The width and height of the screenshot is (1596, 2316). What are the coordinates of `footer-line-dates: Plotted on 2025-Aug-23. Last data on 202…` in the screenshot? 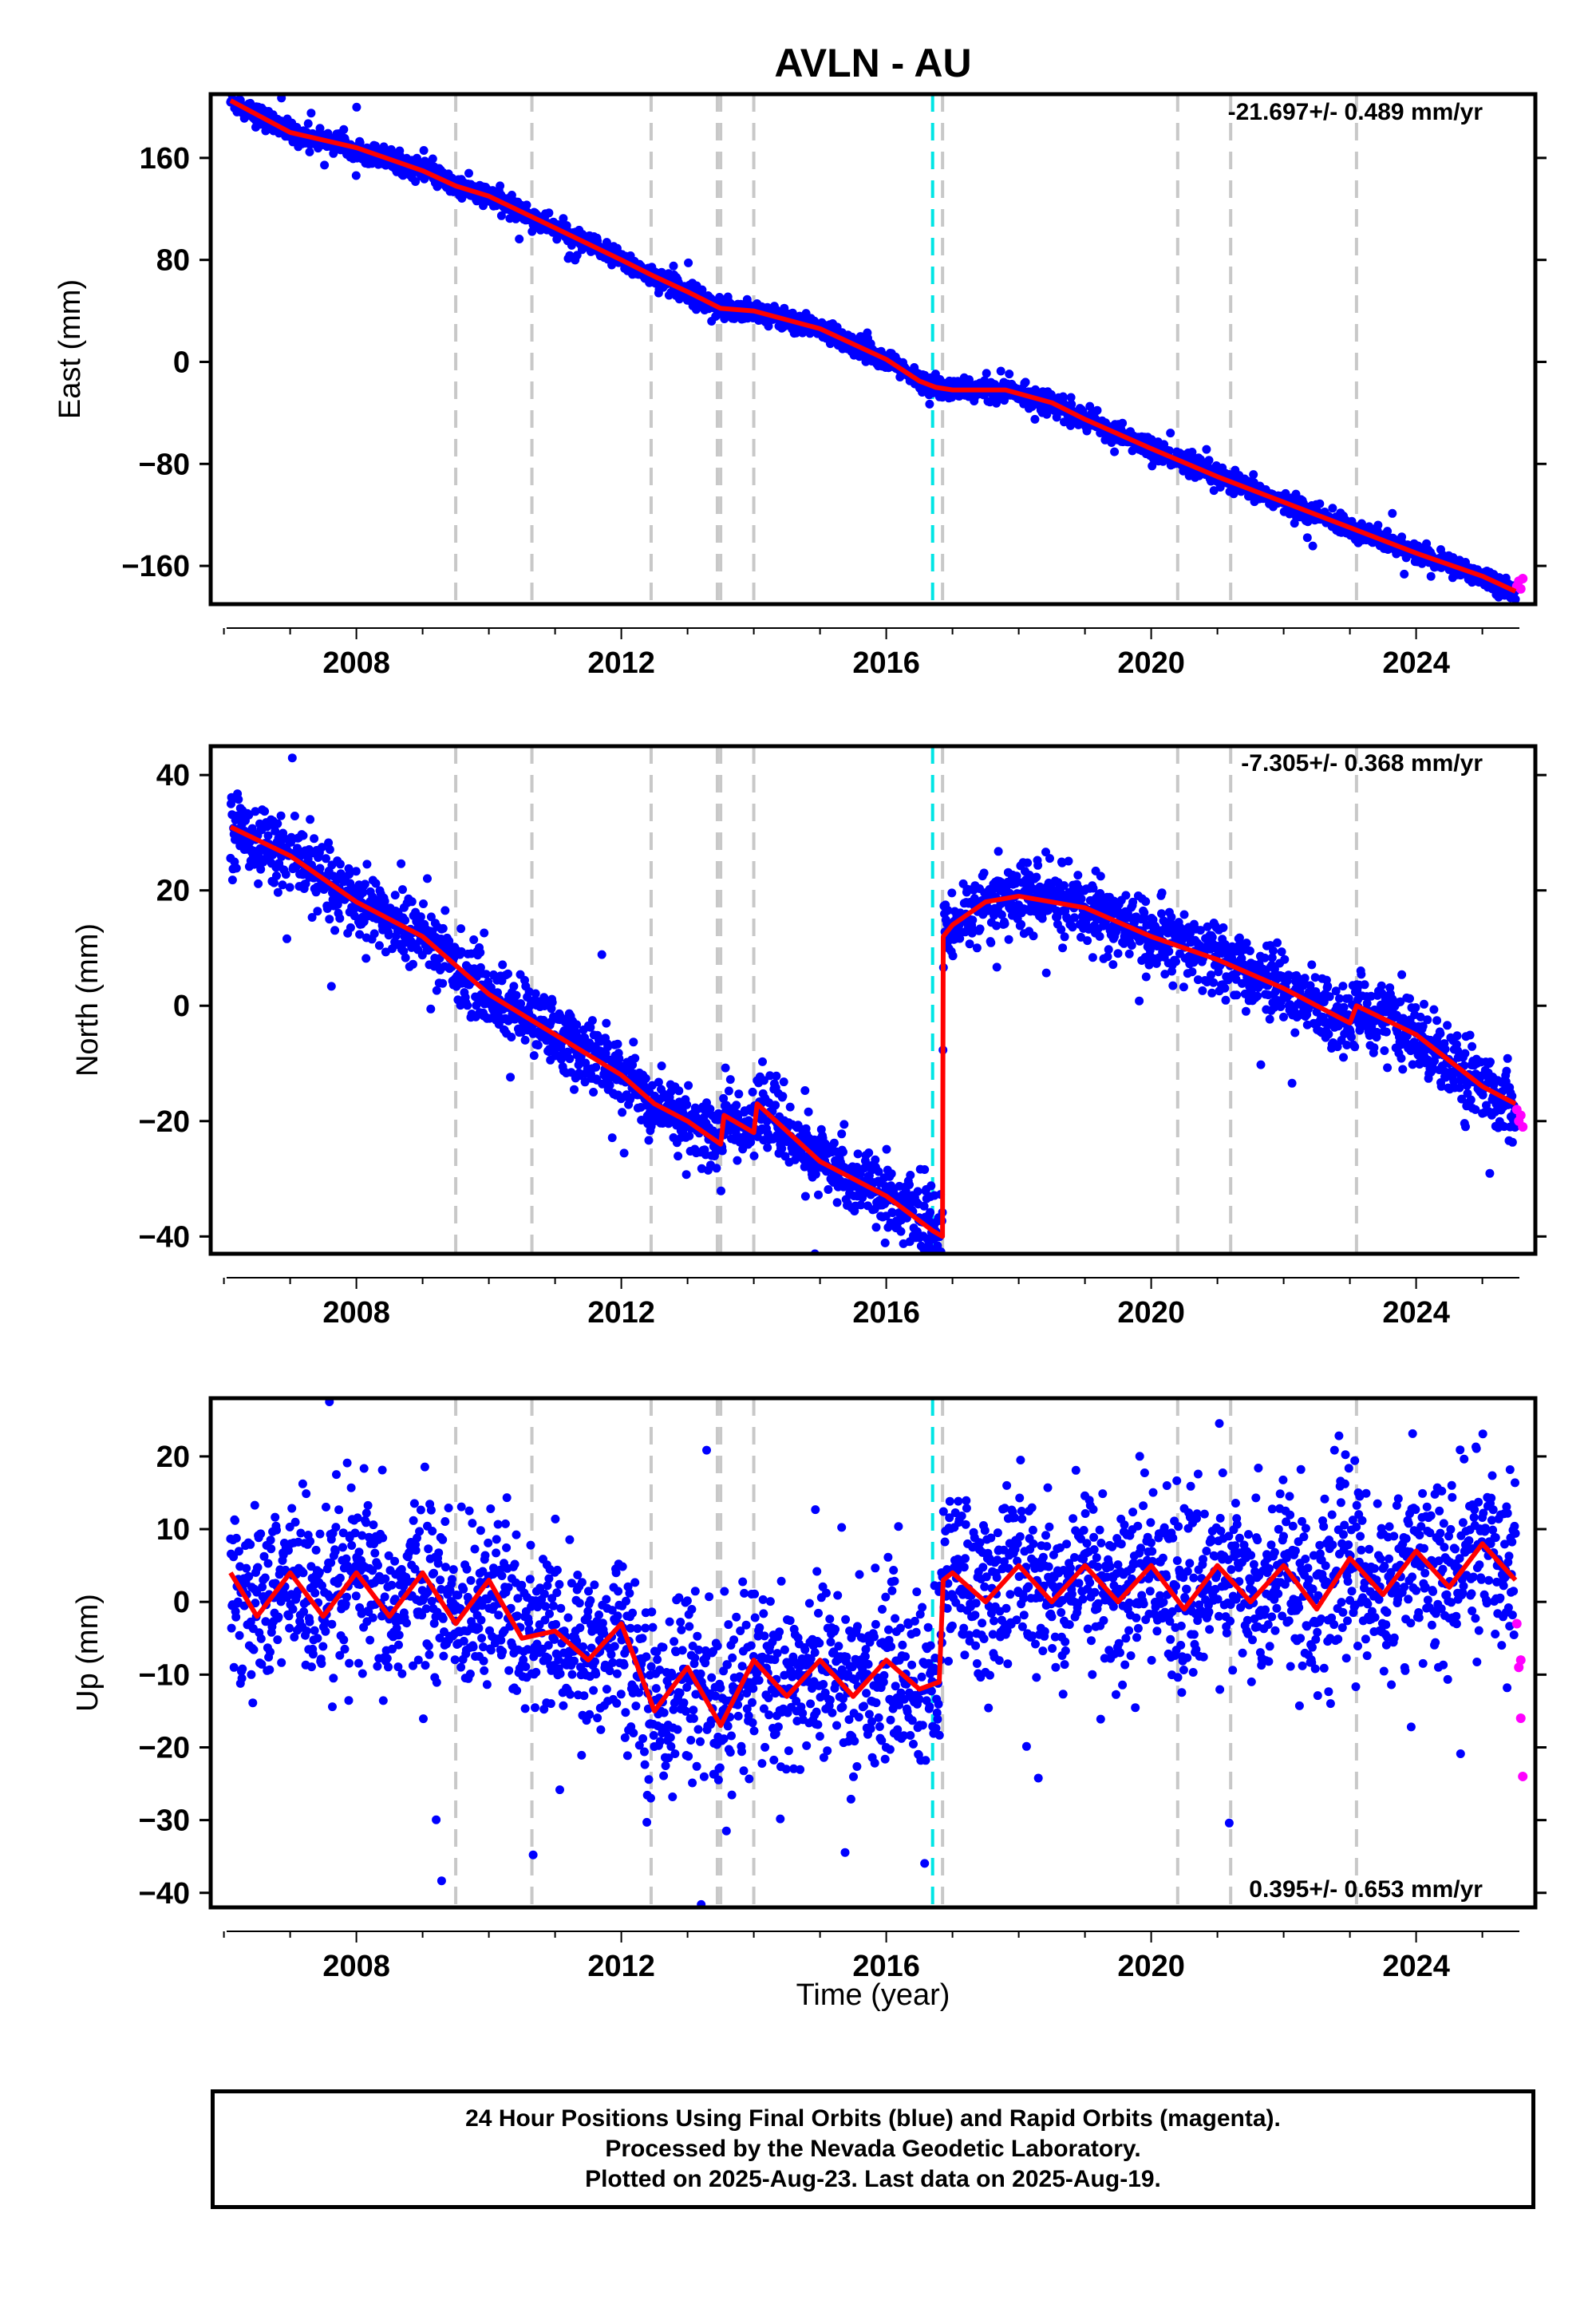 It's located at (873, 2179).